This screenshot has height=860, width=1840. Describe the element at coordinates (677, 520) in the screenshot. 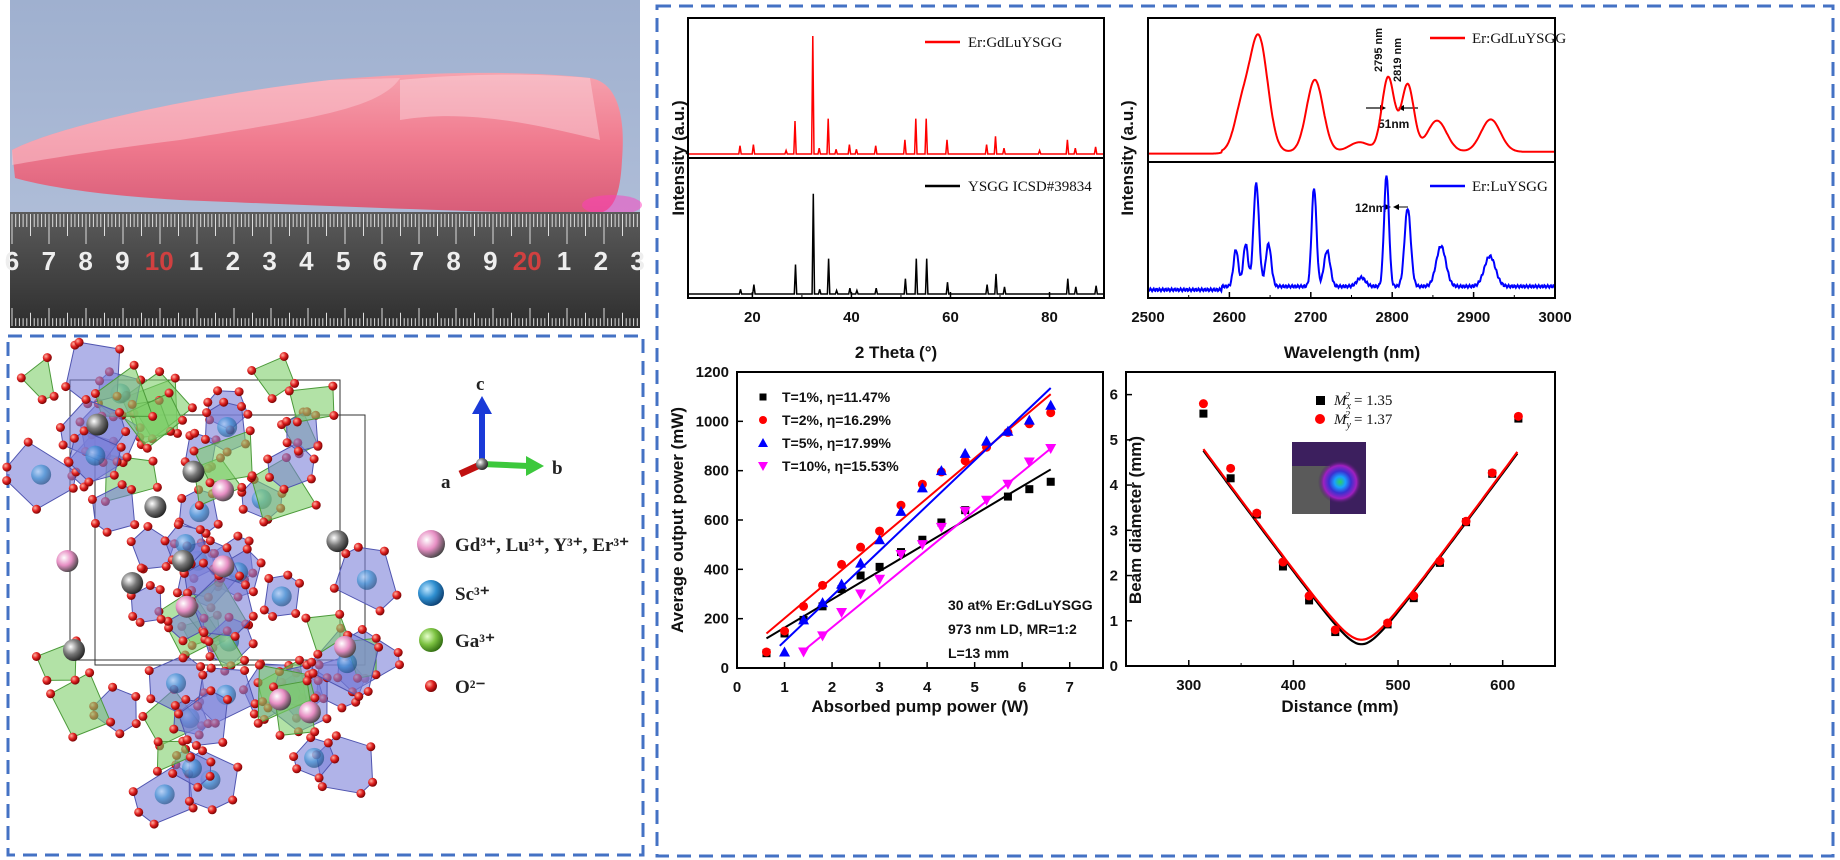

I see `power-ylabel: Average output power (mW)` at that location.